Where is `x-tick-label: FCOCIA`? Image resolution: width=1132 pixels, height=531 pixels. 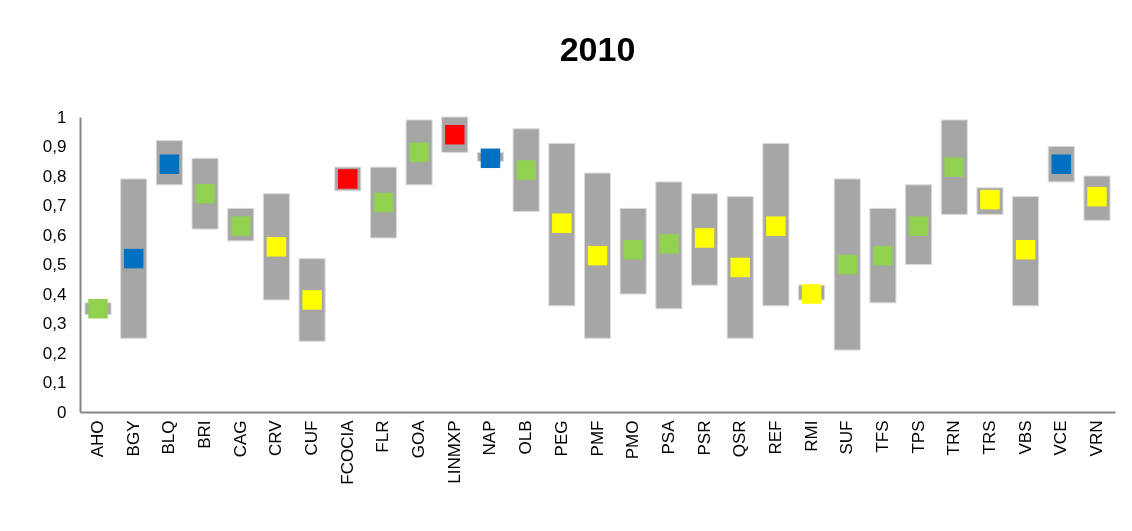
x-tick-label: FCOCIA is located at coordinates (347, 452).